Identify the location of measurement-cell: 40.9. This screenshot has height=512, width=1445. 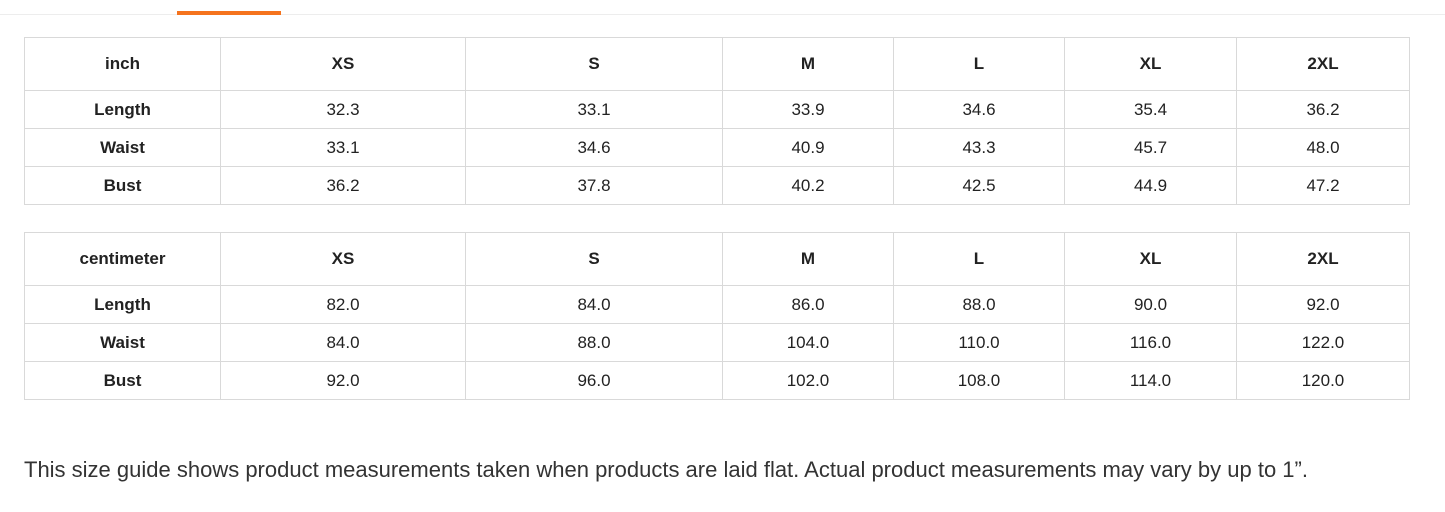
(808, 147).